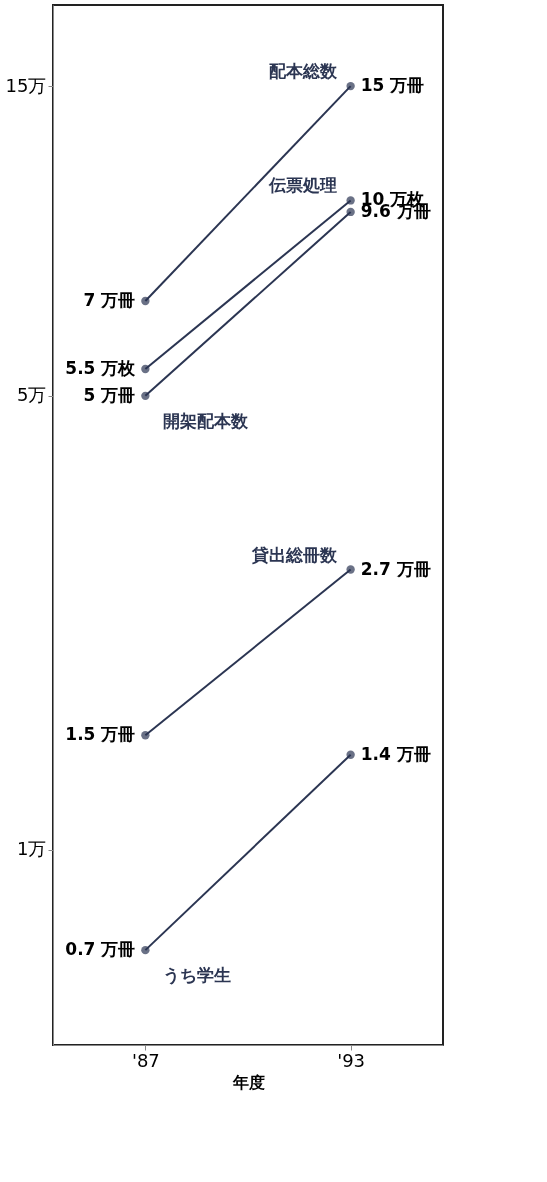  I want to click on data-label: 5 万冊, so click(109, 394).